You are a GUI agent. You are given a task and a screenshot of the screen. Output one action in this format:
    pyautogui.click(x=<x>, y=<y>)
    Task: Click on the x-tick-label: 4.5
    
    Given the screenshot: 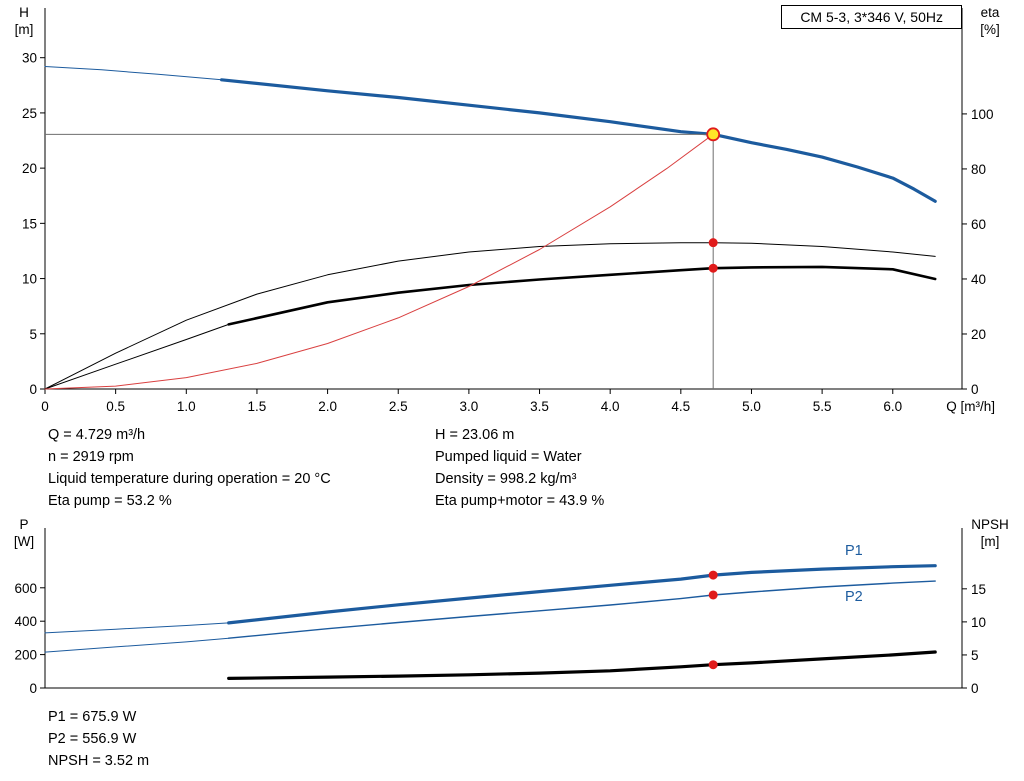 What is the action you would take?
    pyautogui.click(x=680, y=406)
    